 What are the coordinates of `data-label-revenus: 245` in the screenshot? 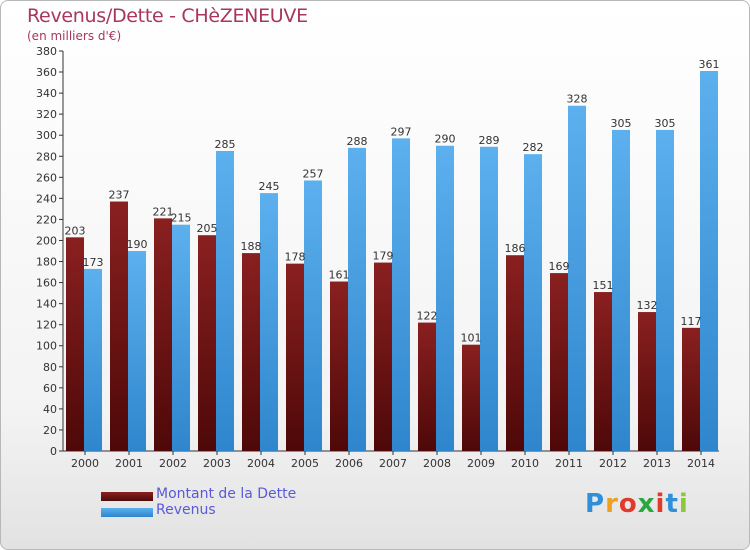 It's located at (269, 186).